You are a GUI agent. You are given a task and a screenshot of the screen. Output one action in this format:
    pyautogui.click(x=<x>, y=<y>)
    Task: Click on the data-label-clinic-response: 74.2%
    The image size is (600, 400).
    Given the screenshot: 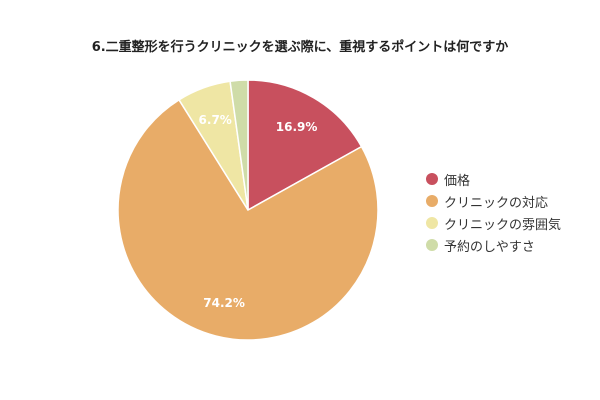 What is the action you would take?
    pyautogui.click(x=224, y=303)
    